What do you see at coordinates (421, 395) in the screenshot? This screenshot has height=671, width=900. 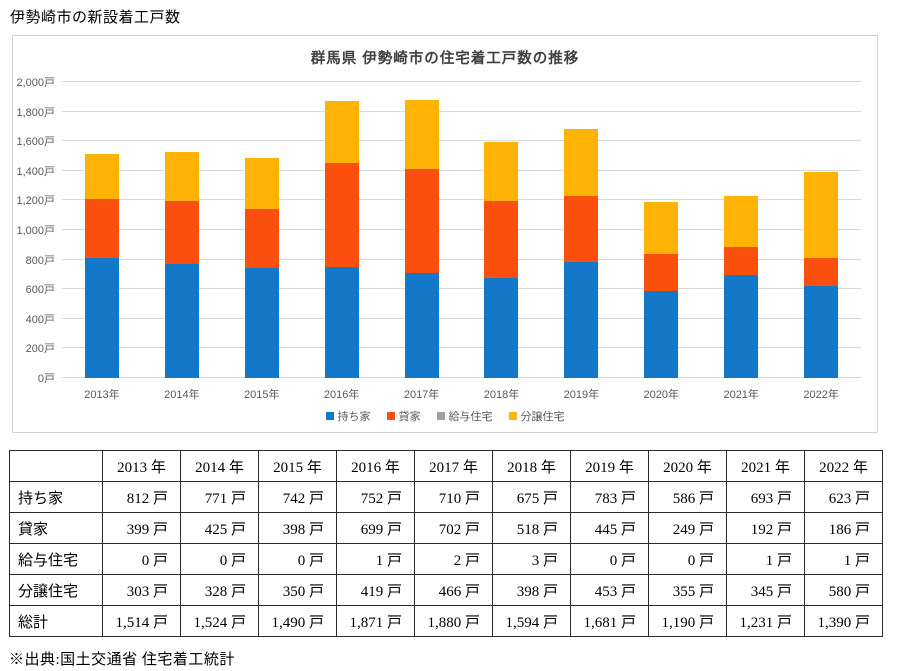 I see `x-tick-label: 2017年` at bounding box center [421, 395].